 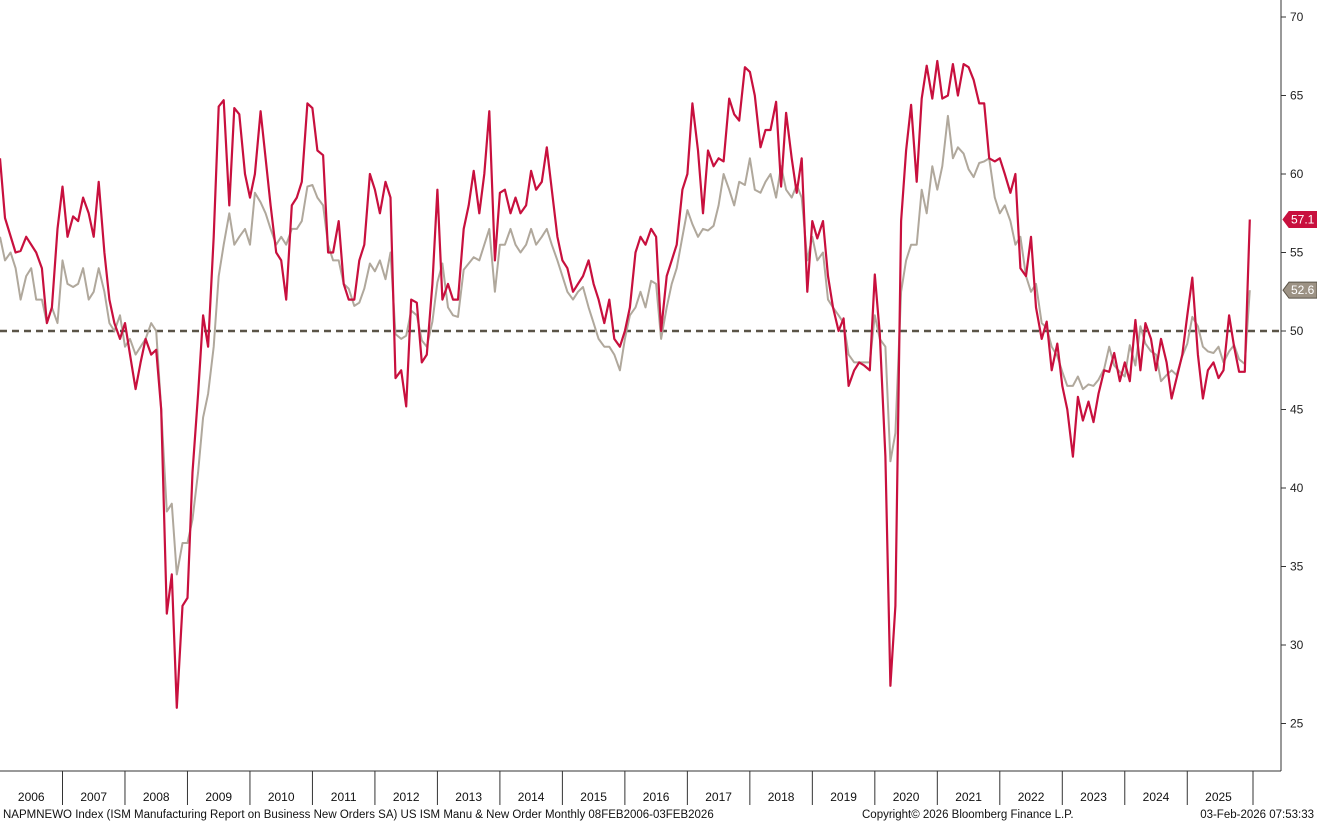 What do you see at coordinates (656, 797) in the screenshot?
I see `x-tick-label: 2016` at bounding box center [656, 797].